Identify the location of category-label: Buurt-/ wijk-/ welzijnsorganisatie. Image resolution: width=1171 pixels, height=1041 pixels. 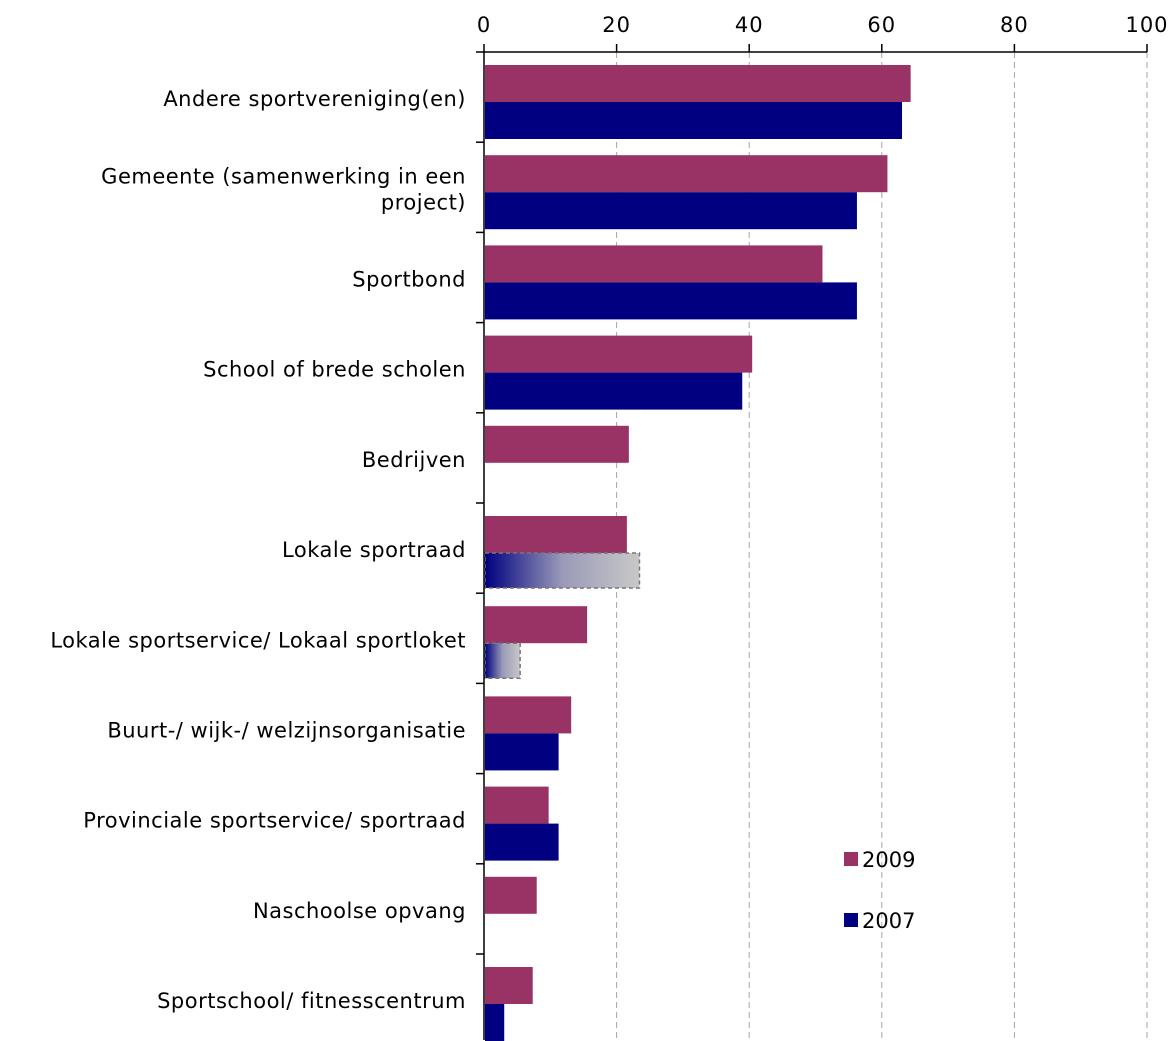
(286, 731).